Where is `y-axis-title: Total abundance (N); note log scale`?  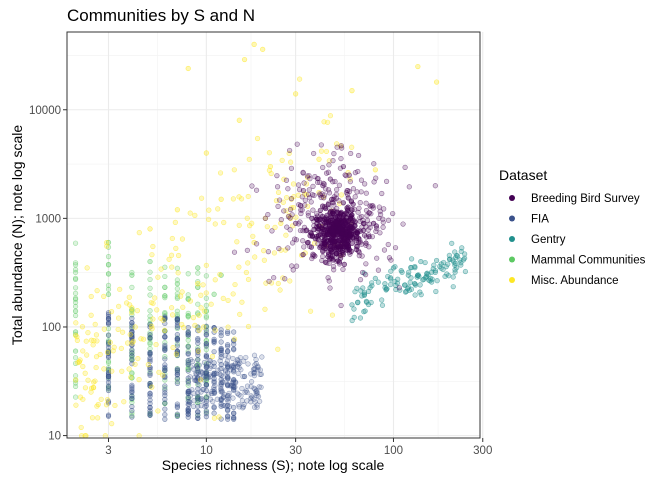 y-axis-title: Total abundance (N); note log scale is located at coordinates (17, 235).